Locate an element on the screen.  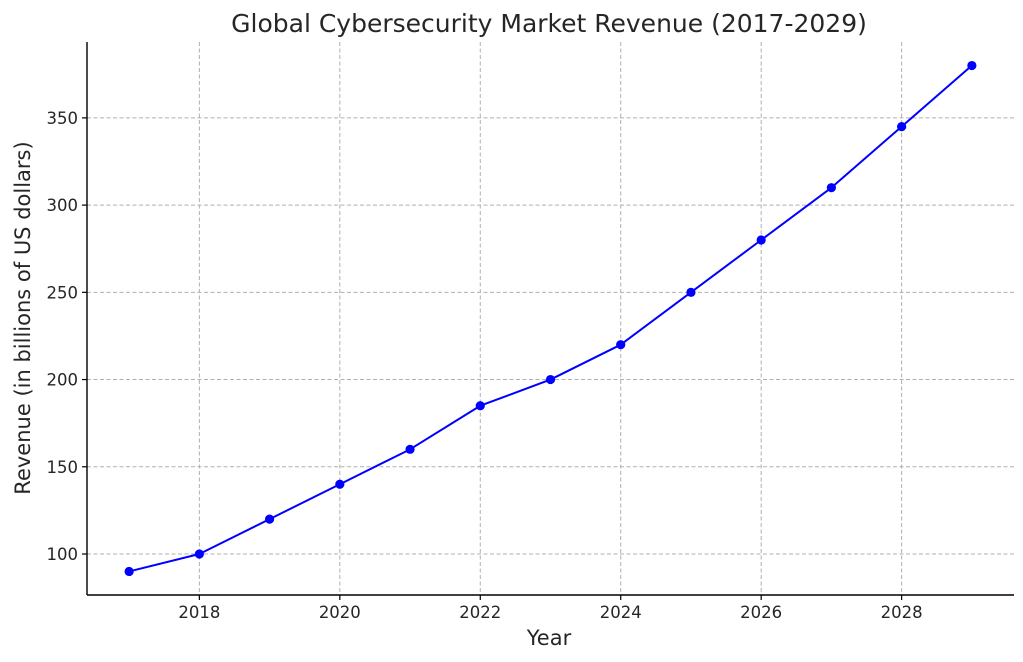
y-tick-label: 300 is located at coordinates (63, 205).